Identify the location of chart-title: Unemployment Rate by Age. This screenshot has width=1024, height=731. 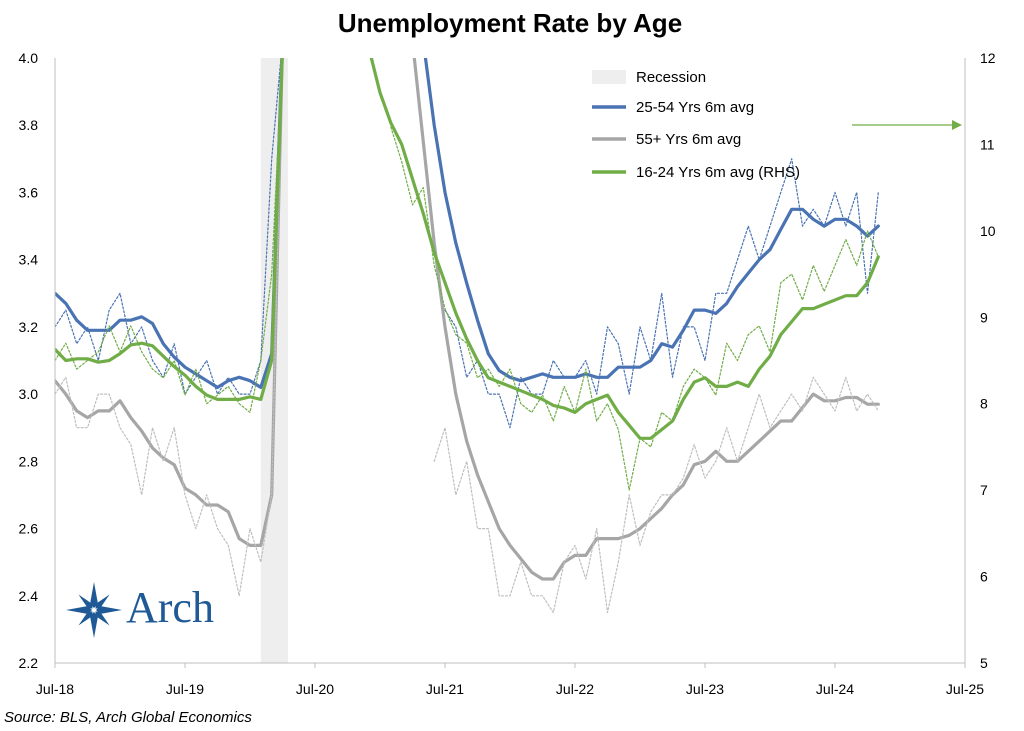
(510, 23).